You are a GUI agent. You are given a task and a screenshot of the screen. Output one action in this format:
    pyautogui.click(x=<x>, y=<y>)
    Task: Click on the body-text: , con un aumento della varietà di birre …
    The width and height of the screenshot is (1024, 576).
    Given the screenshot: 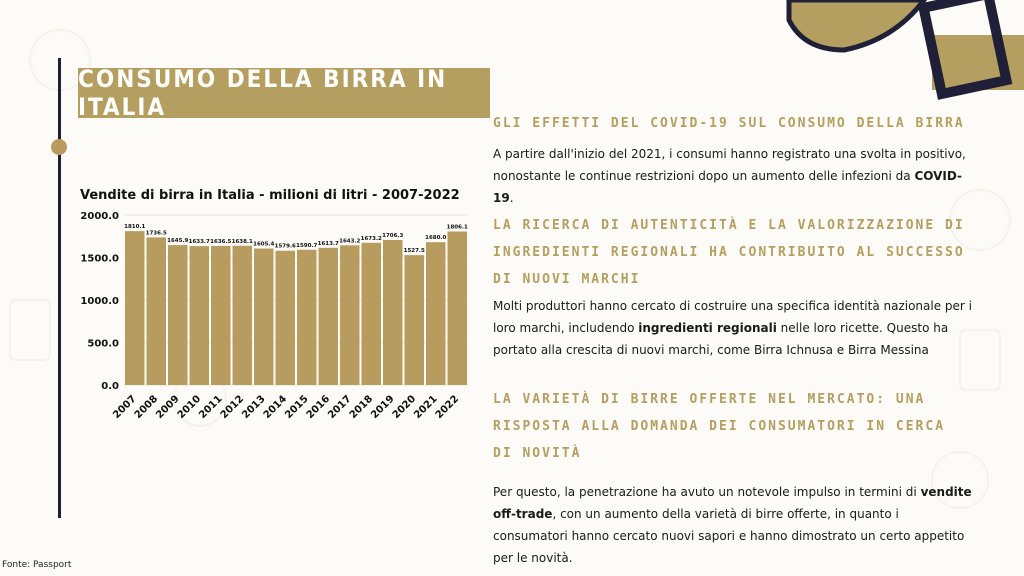 What is the action you would take?
    pyautogui.click(x=728, y=536)
    